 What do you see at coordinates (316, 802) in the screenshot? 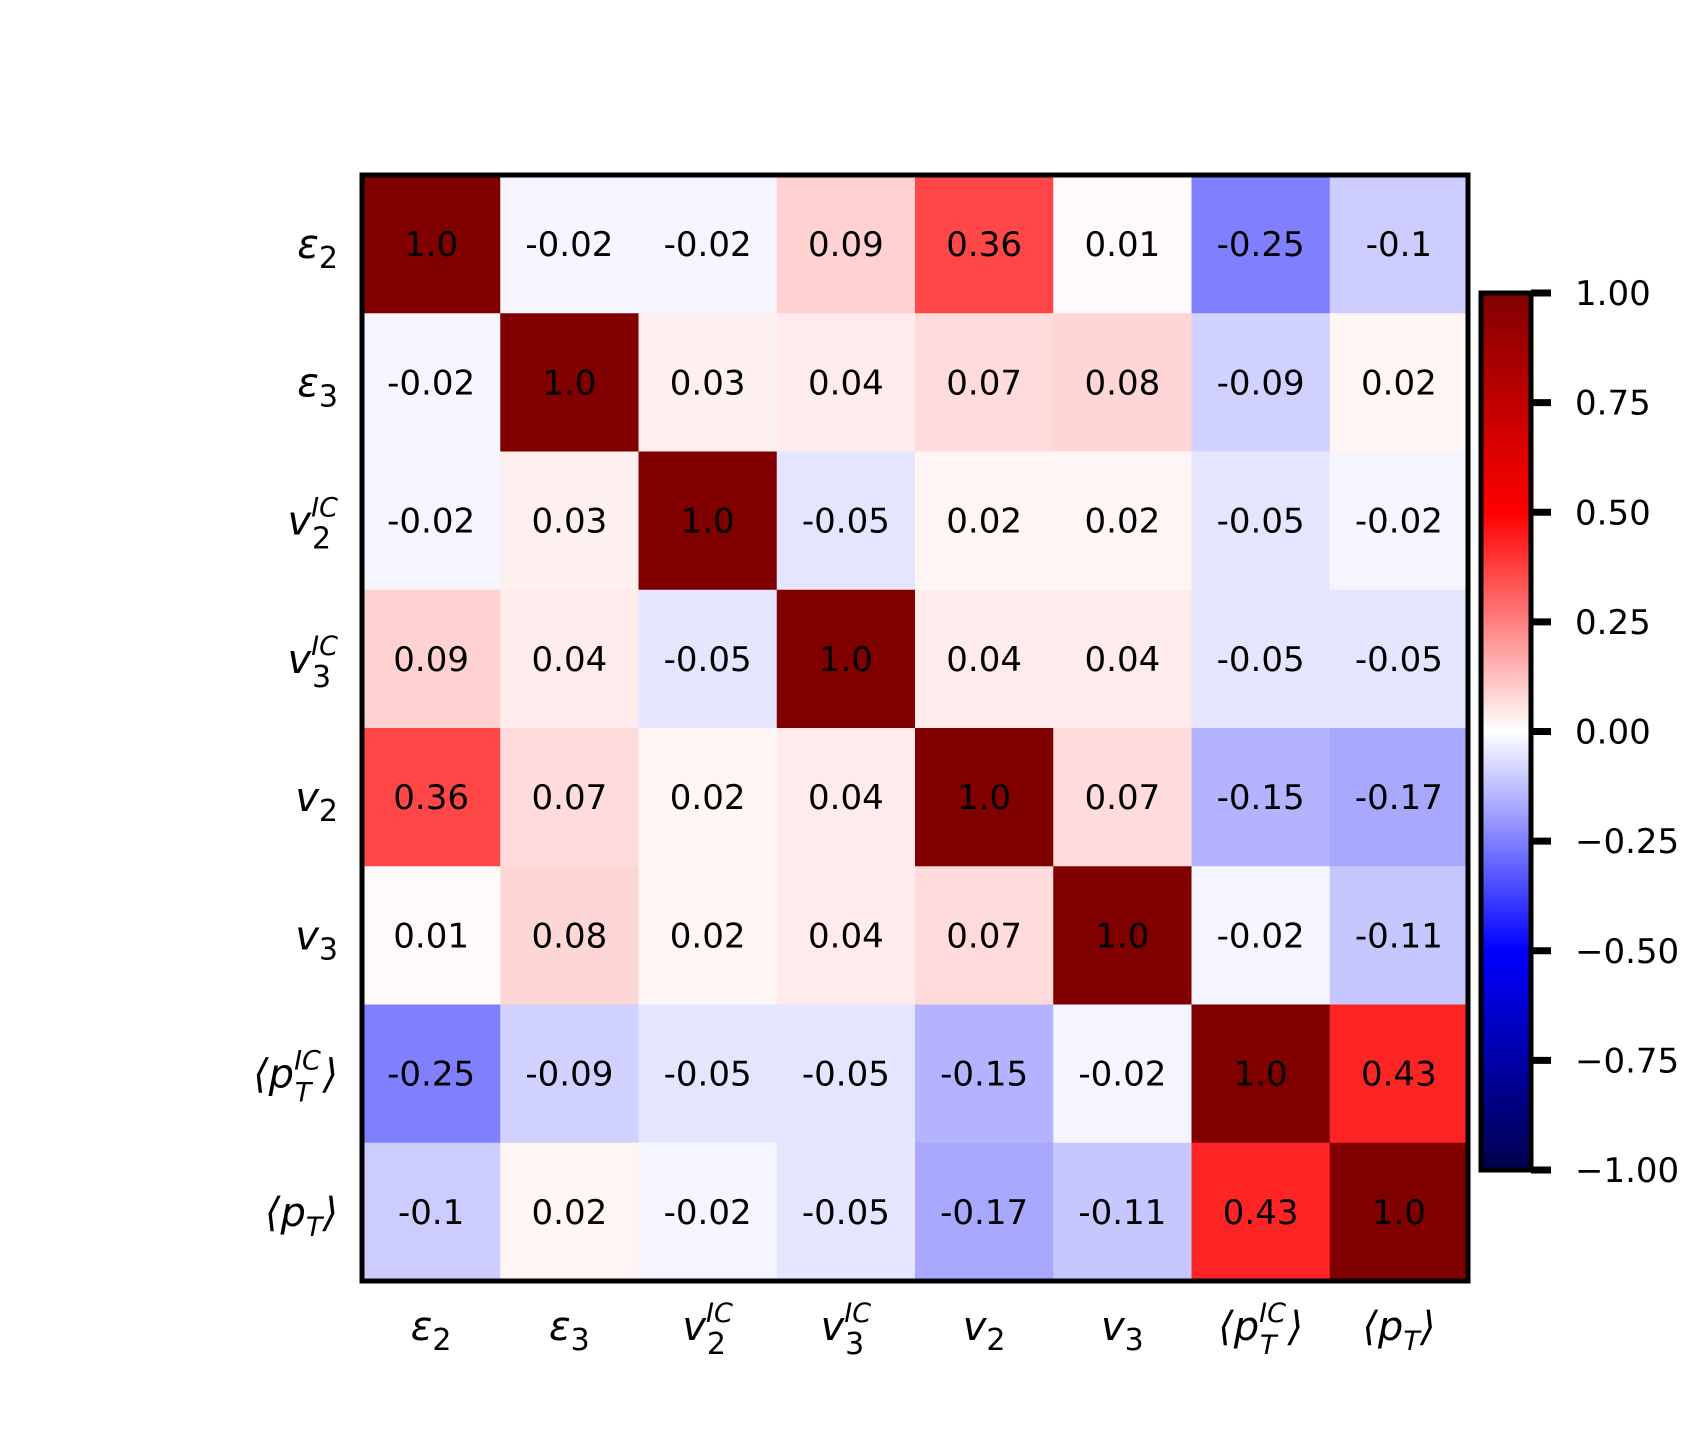
I see `y-tick-label: v2` at bounding box center [316, 802].